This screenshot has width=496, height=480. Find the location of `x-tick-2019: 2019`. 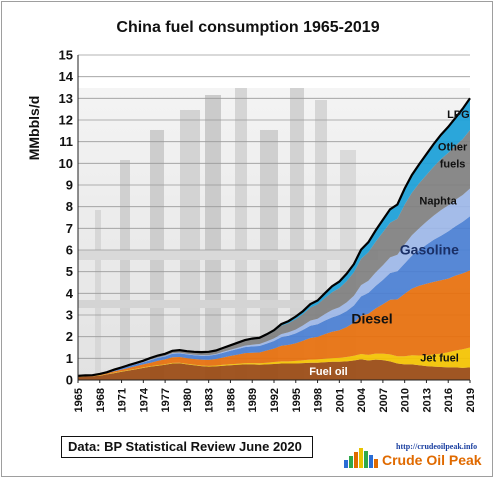

x-tick-2019: 2019 is located at coordinates (471, 400).